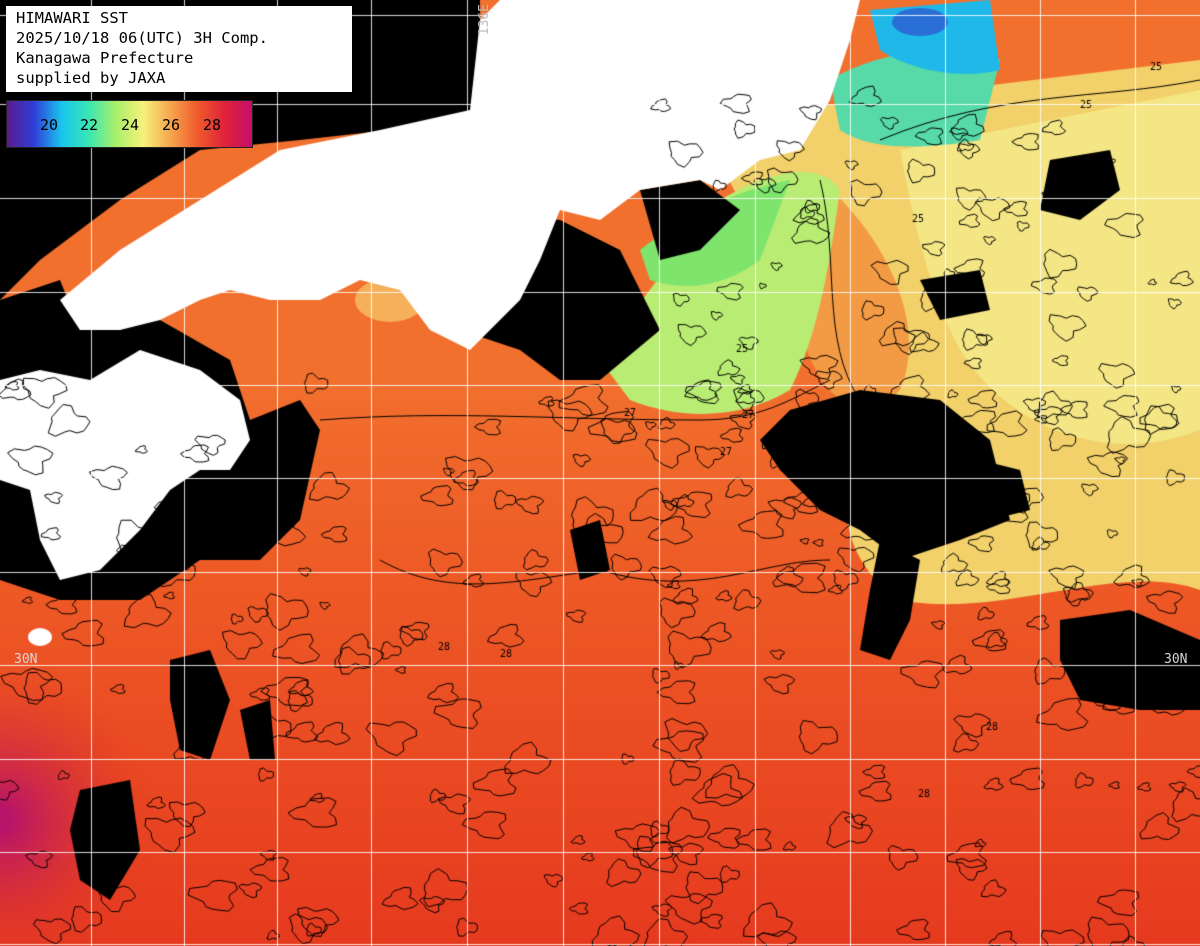 The height and width of the screenshot is (946, 1200). Describe the element at coordinates (91, 78) in the screenshot. I see `supplier-line: supplied by JAXA` at that location.